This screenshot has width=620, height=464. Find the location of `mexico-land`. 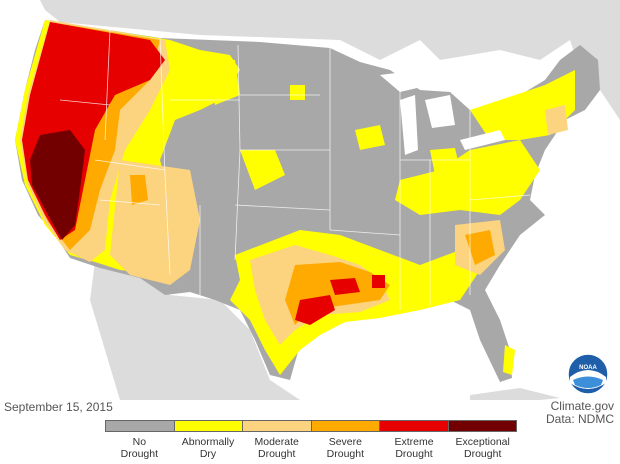

mexico-land is located at coordinates (195, 331).